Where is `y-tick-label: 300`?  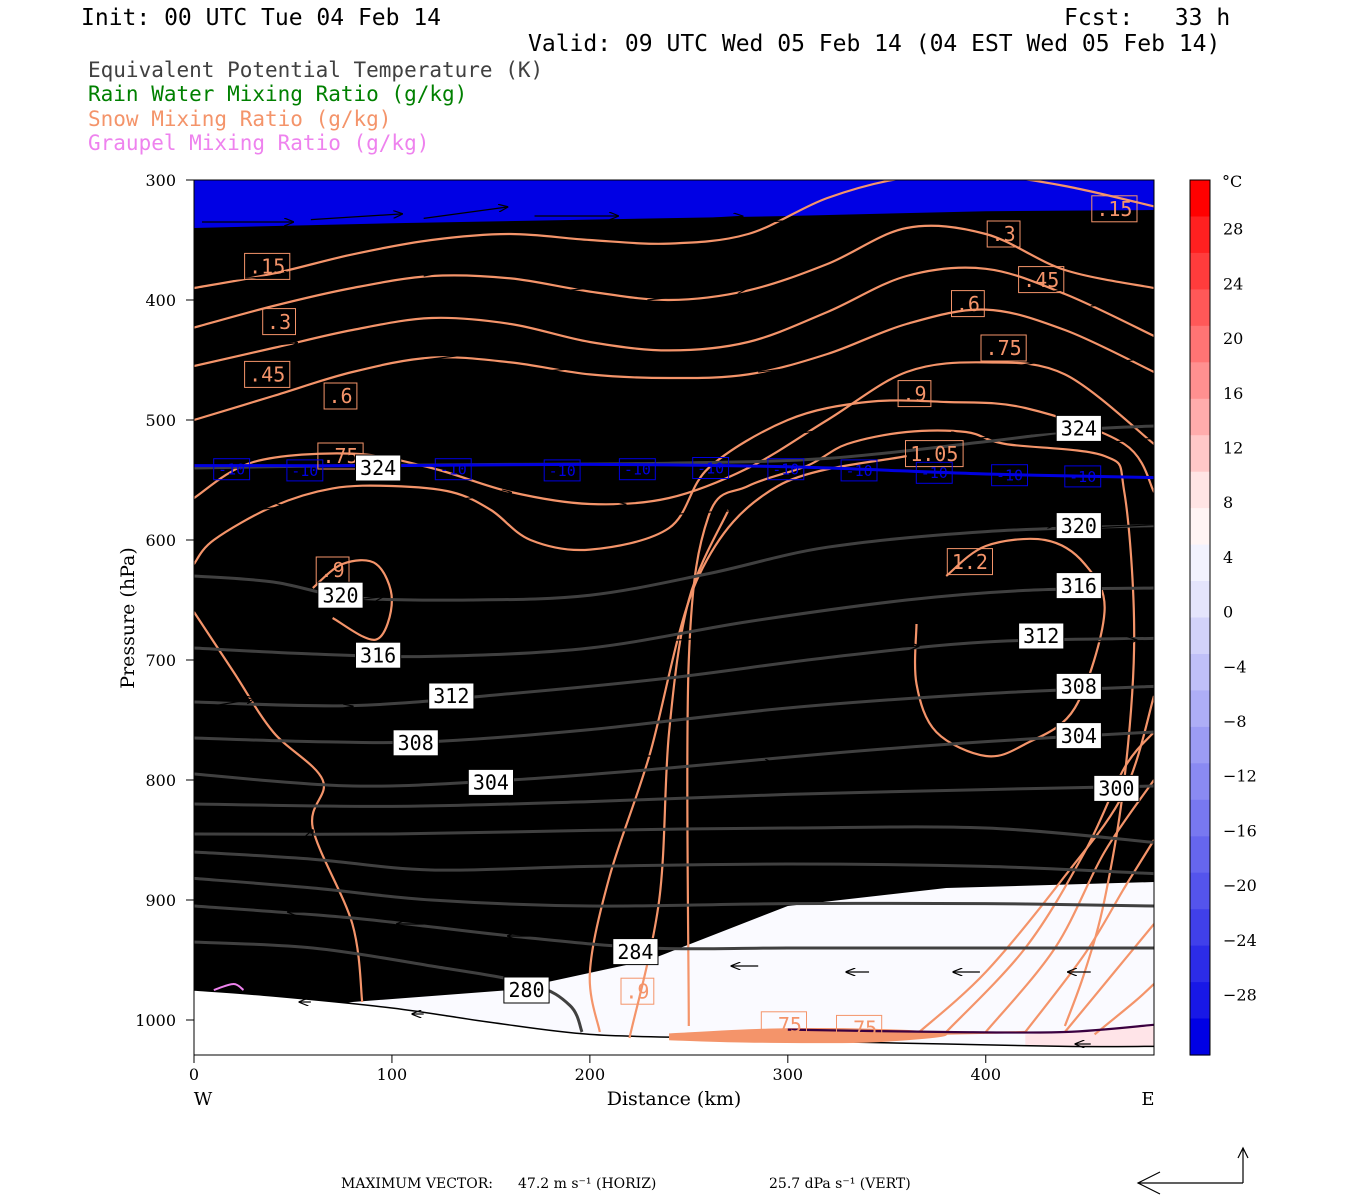 y-tick-label: 300 is located at coordinates (160, 180).